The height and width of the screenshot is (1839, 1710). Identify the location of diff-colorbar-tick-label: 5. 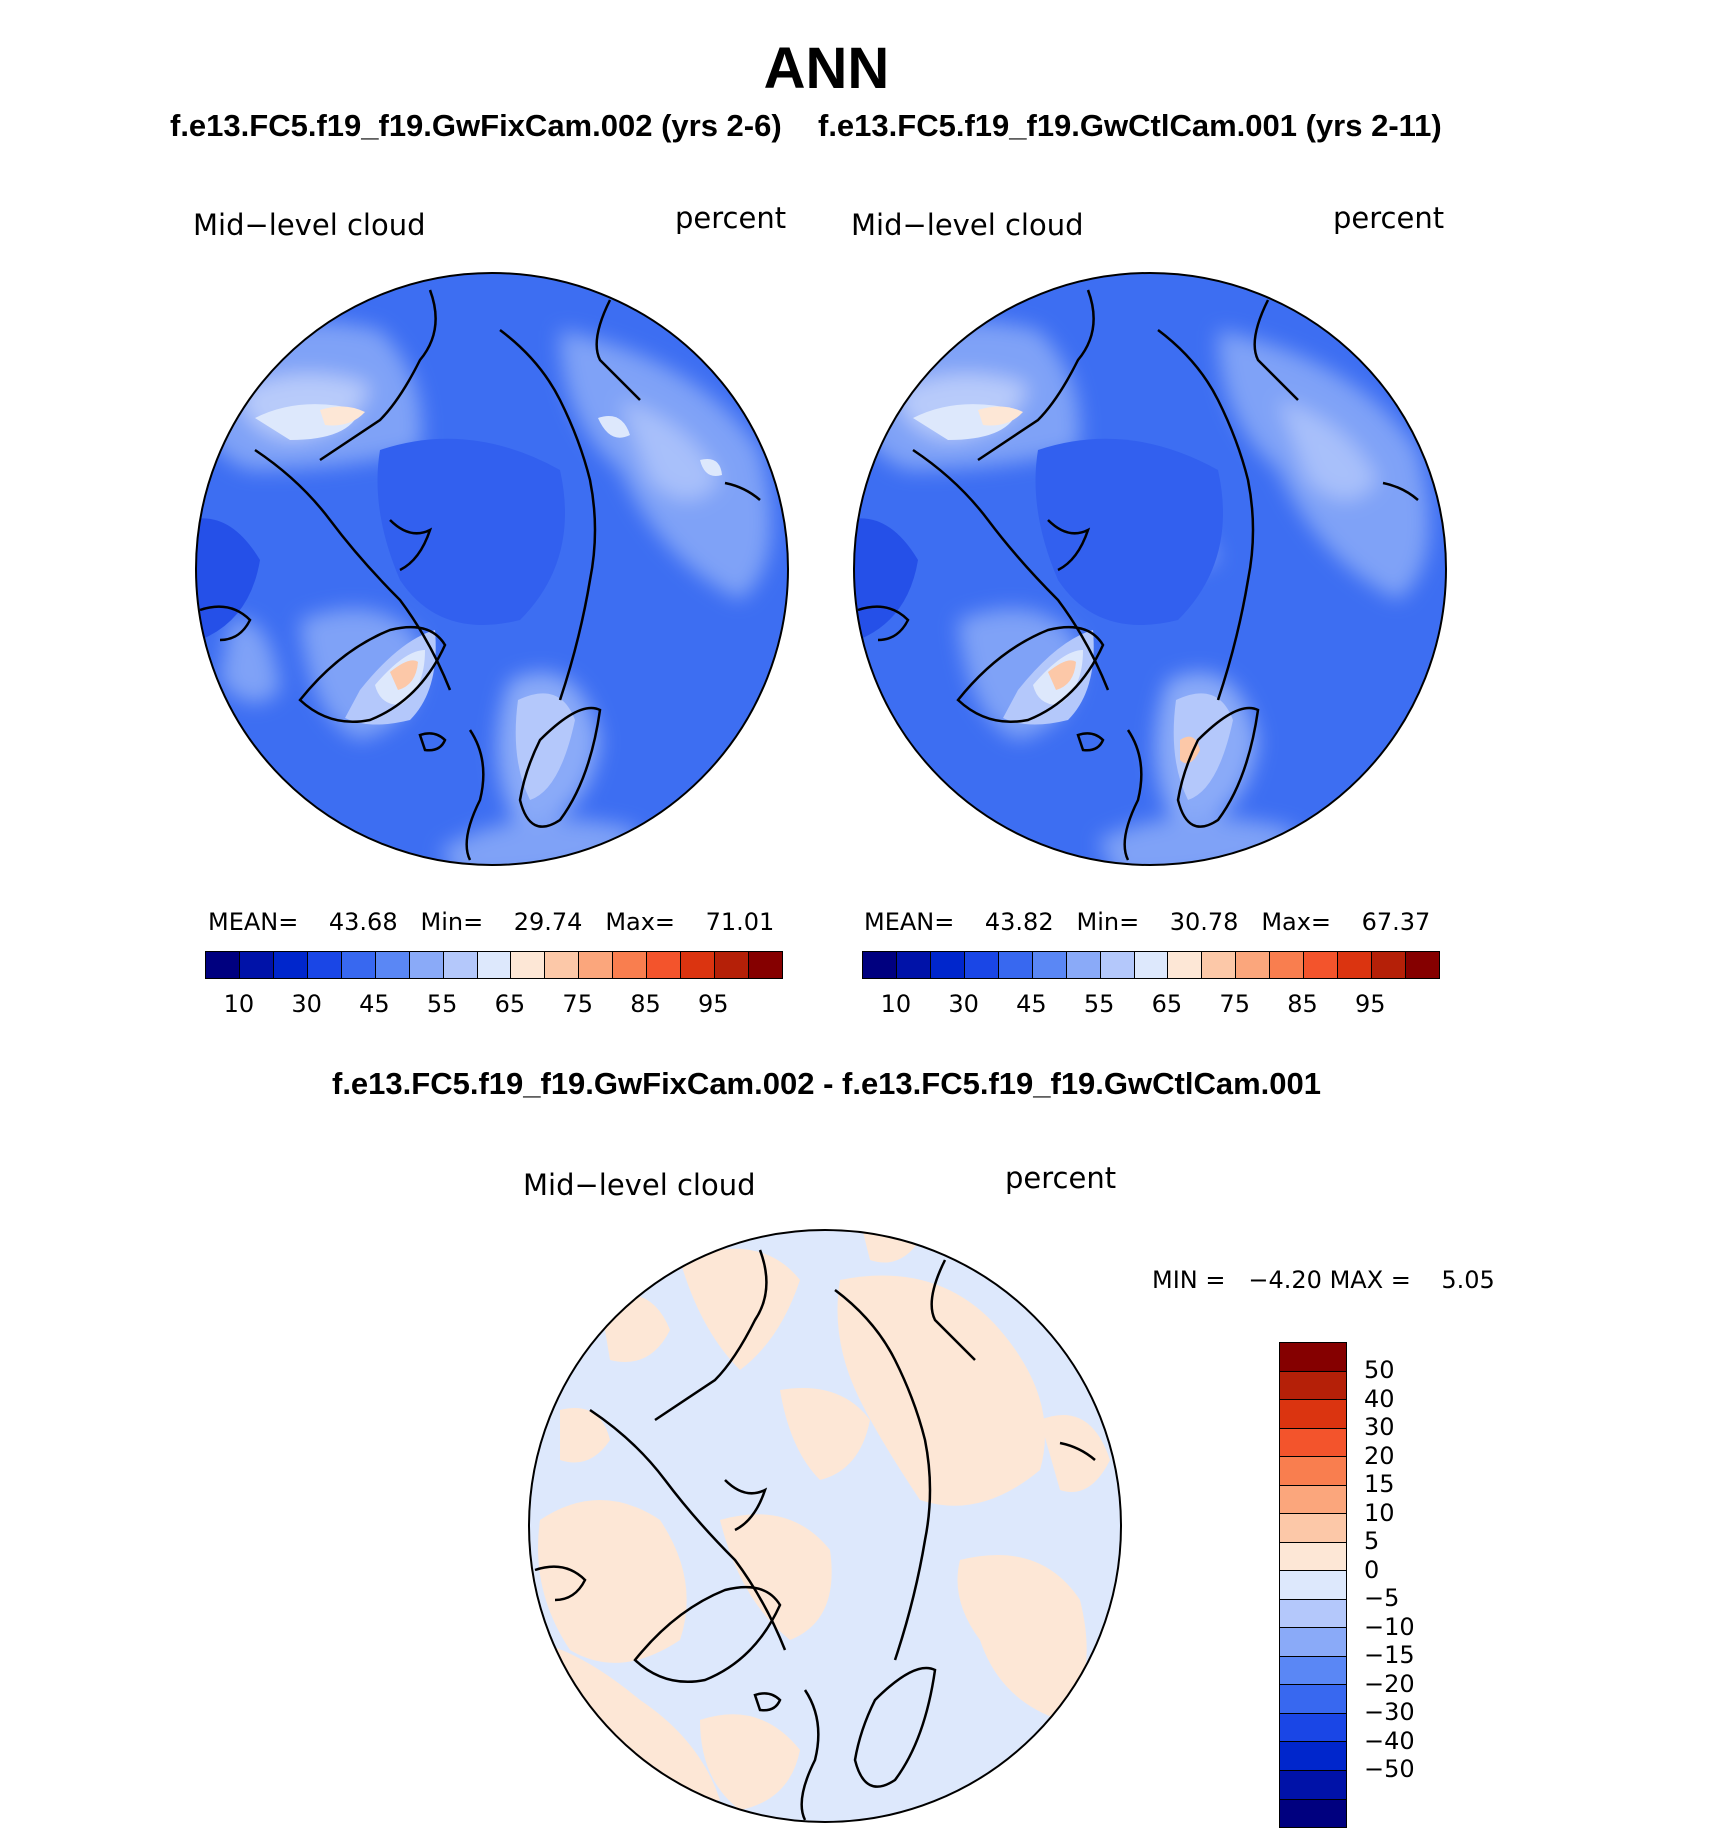
(1372, 1541).